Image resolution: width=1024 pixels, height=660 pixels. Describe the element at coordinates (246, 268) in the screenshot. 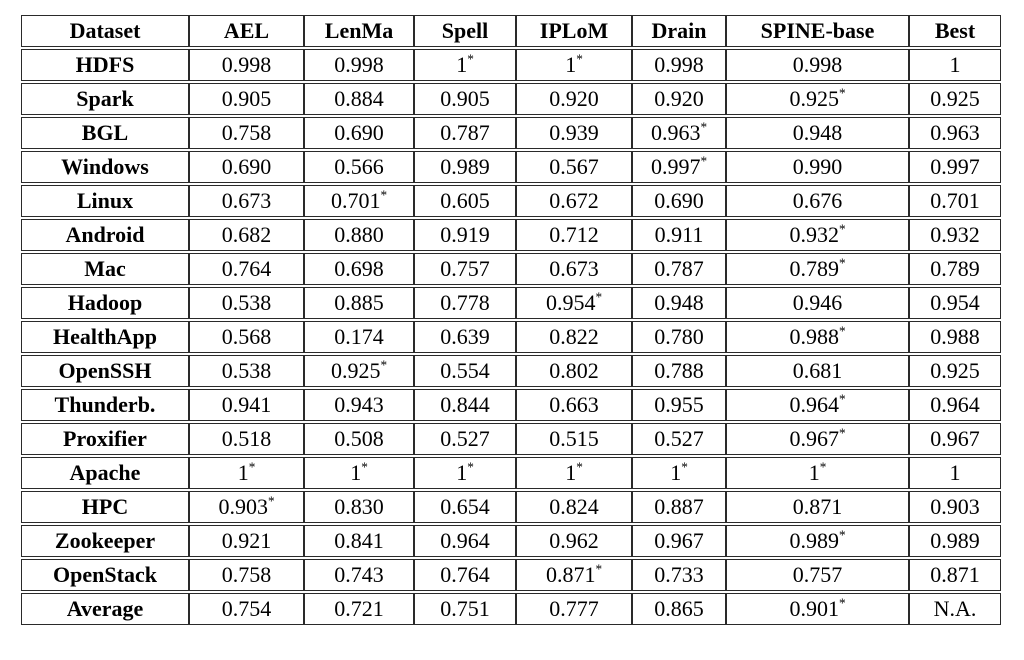

I see `cell-value: 0.764` at that location.